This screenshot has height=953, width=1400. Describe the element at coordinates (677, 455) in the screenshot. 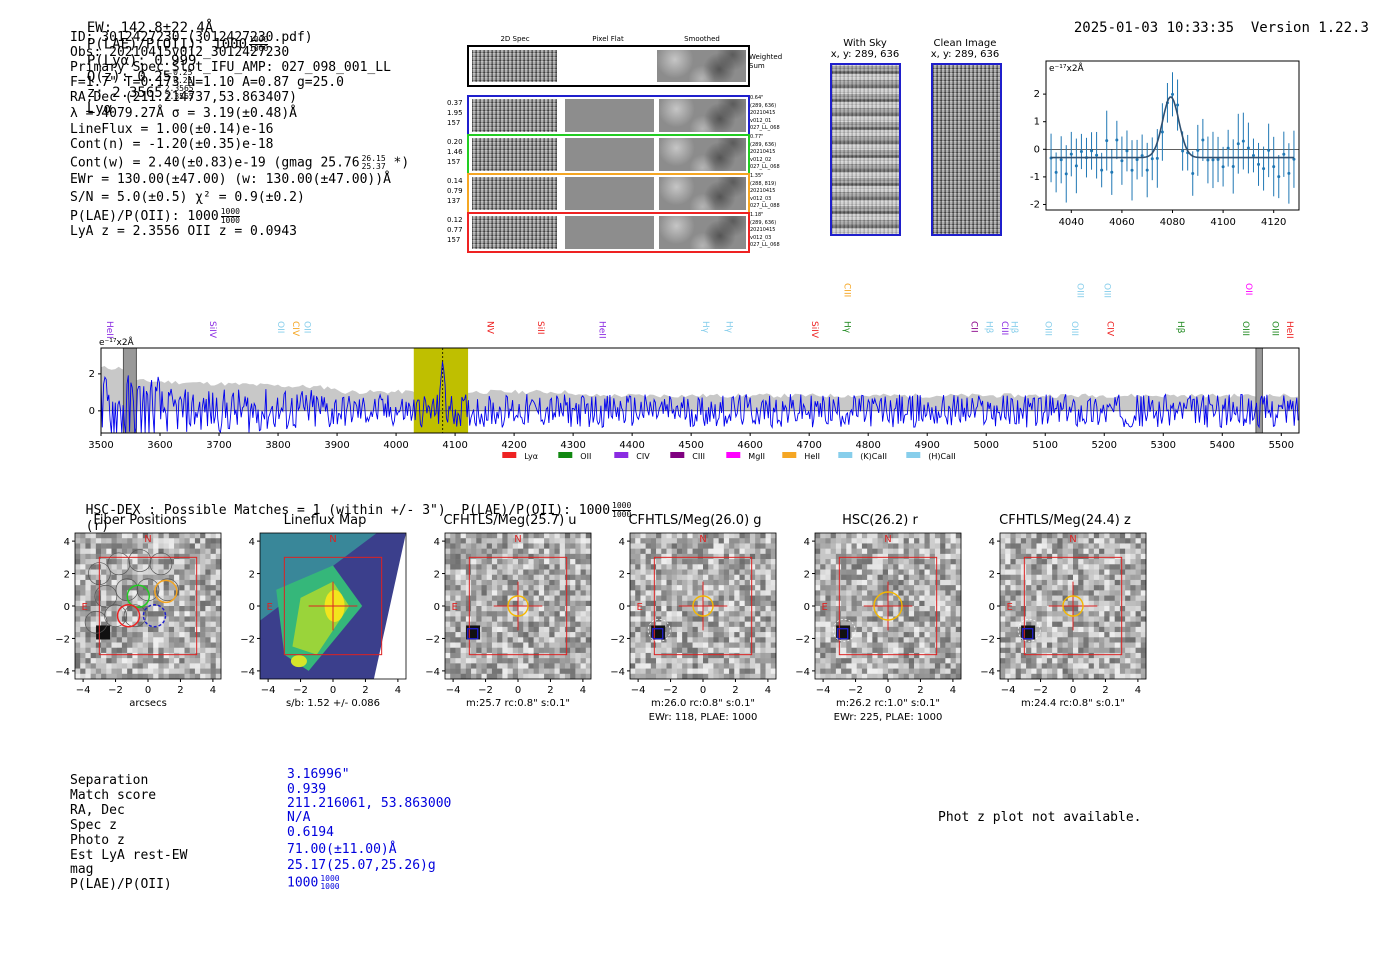

I see `legend-swatch` at that location.